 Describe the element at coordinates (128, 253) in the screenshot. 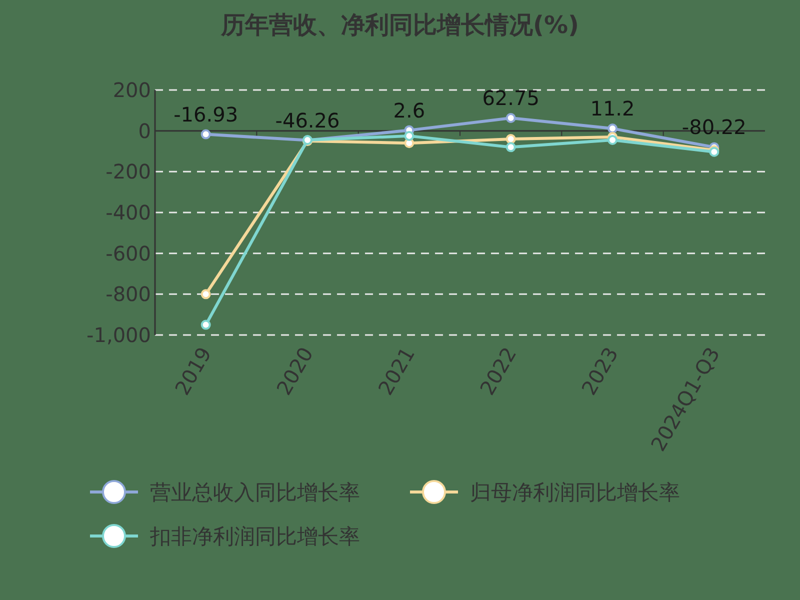

I see `y-tick-label: -600` at that location.